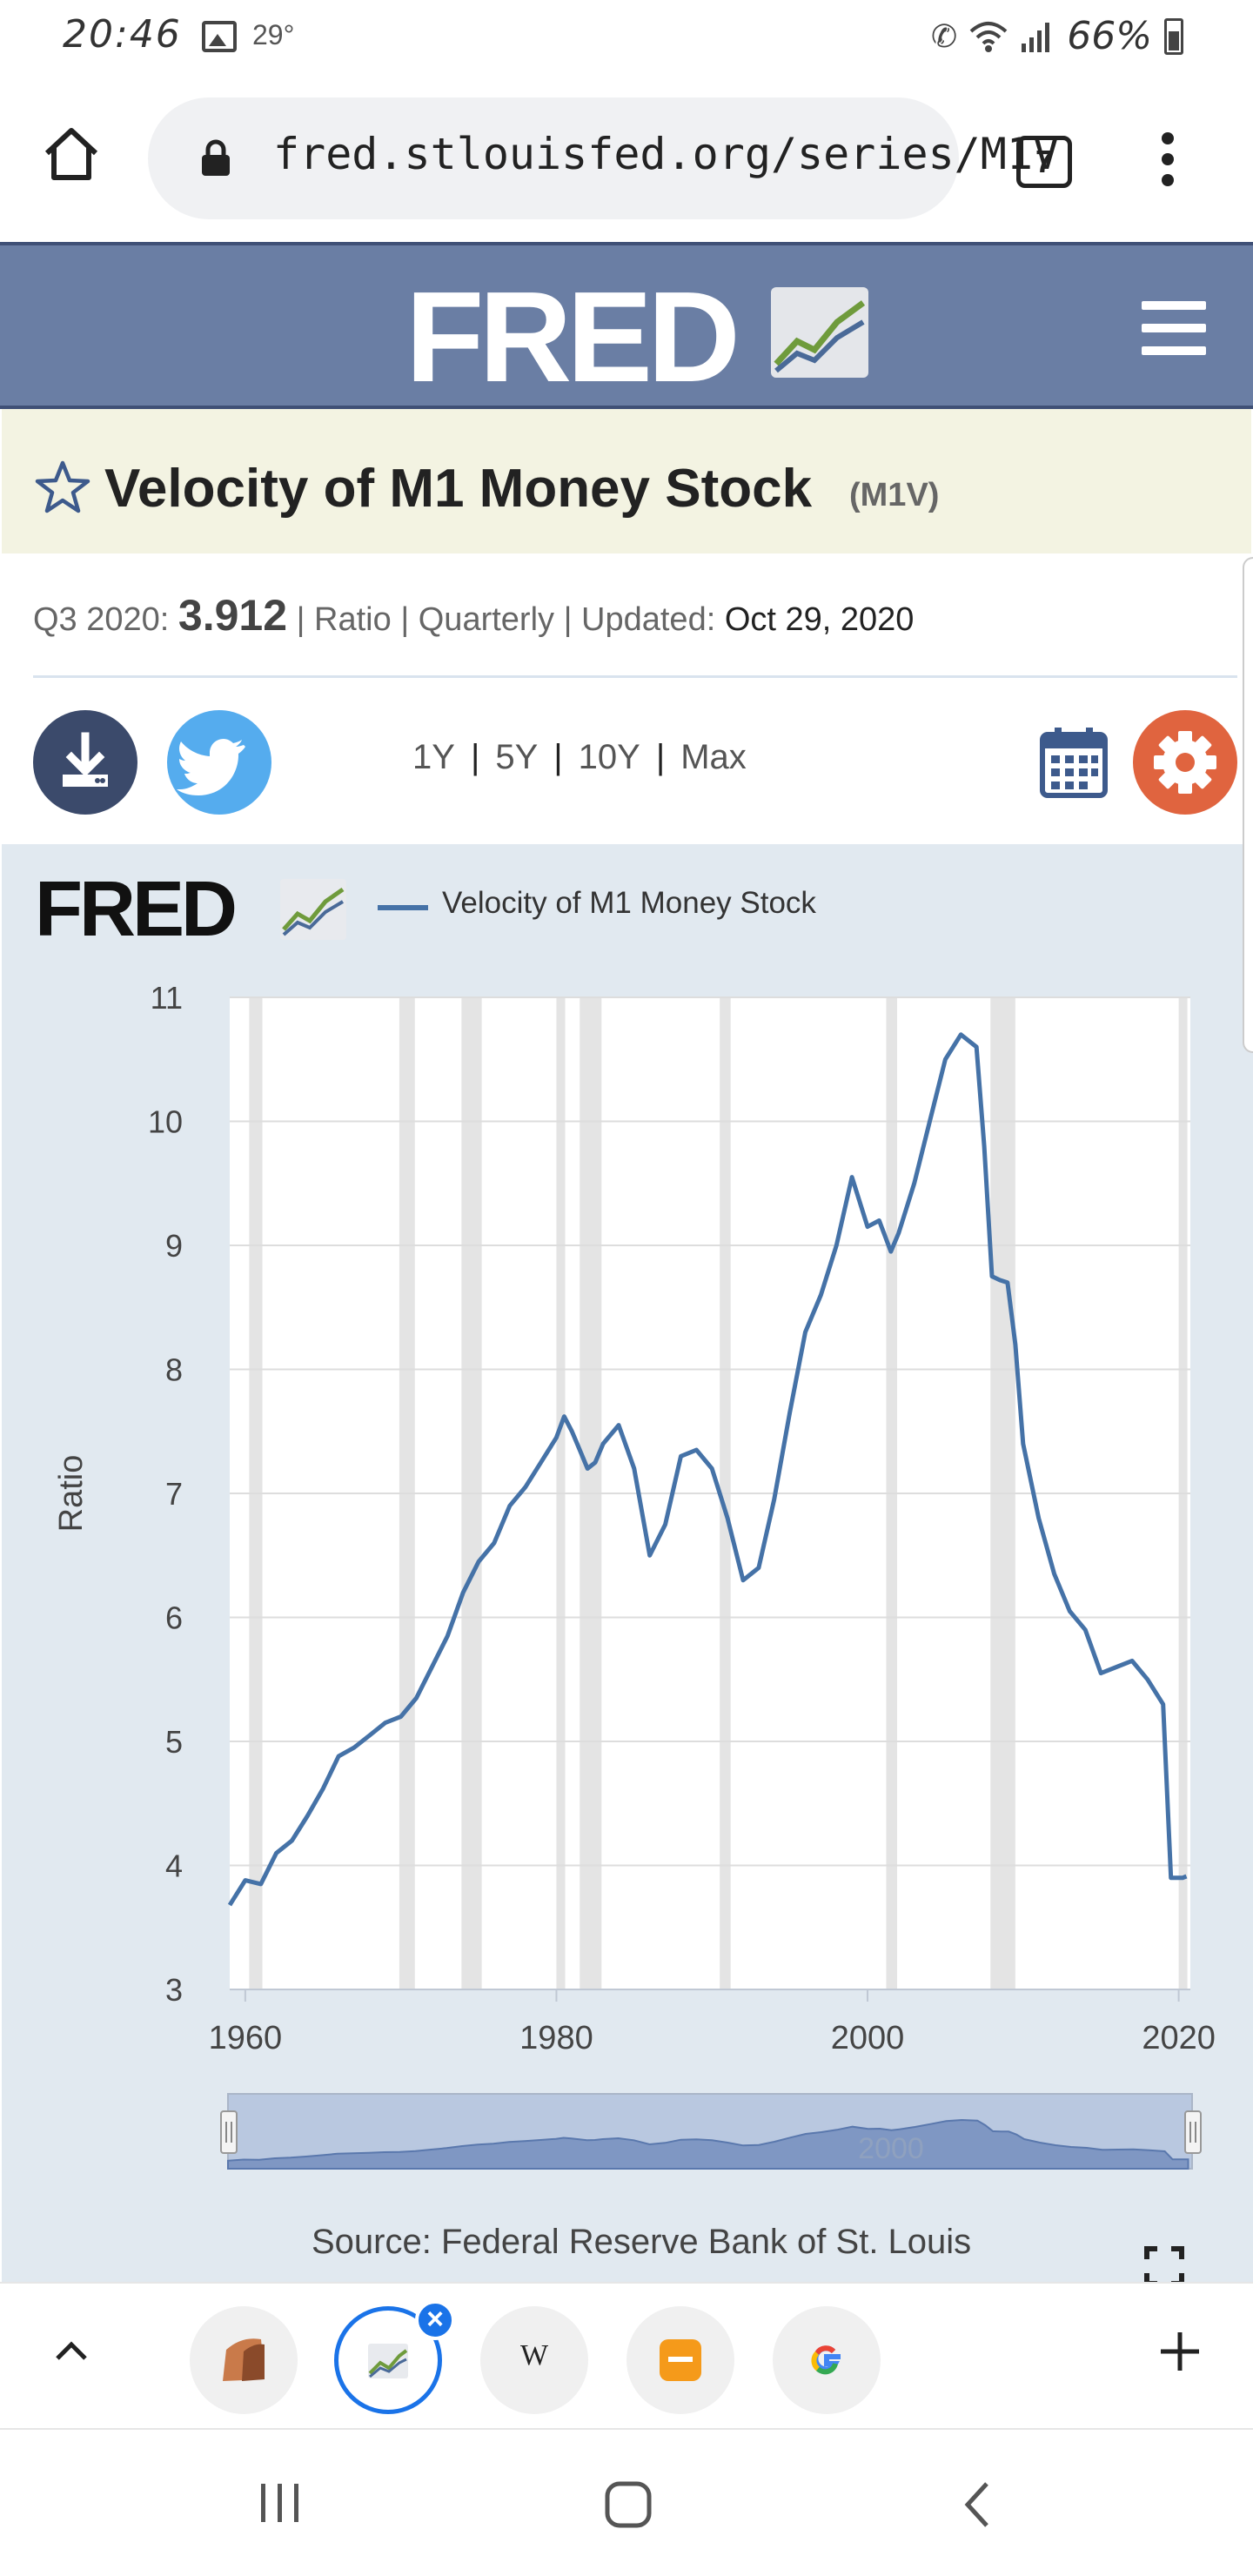  I want to click on y-tick-label: 10, so click(165, 1122).